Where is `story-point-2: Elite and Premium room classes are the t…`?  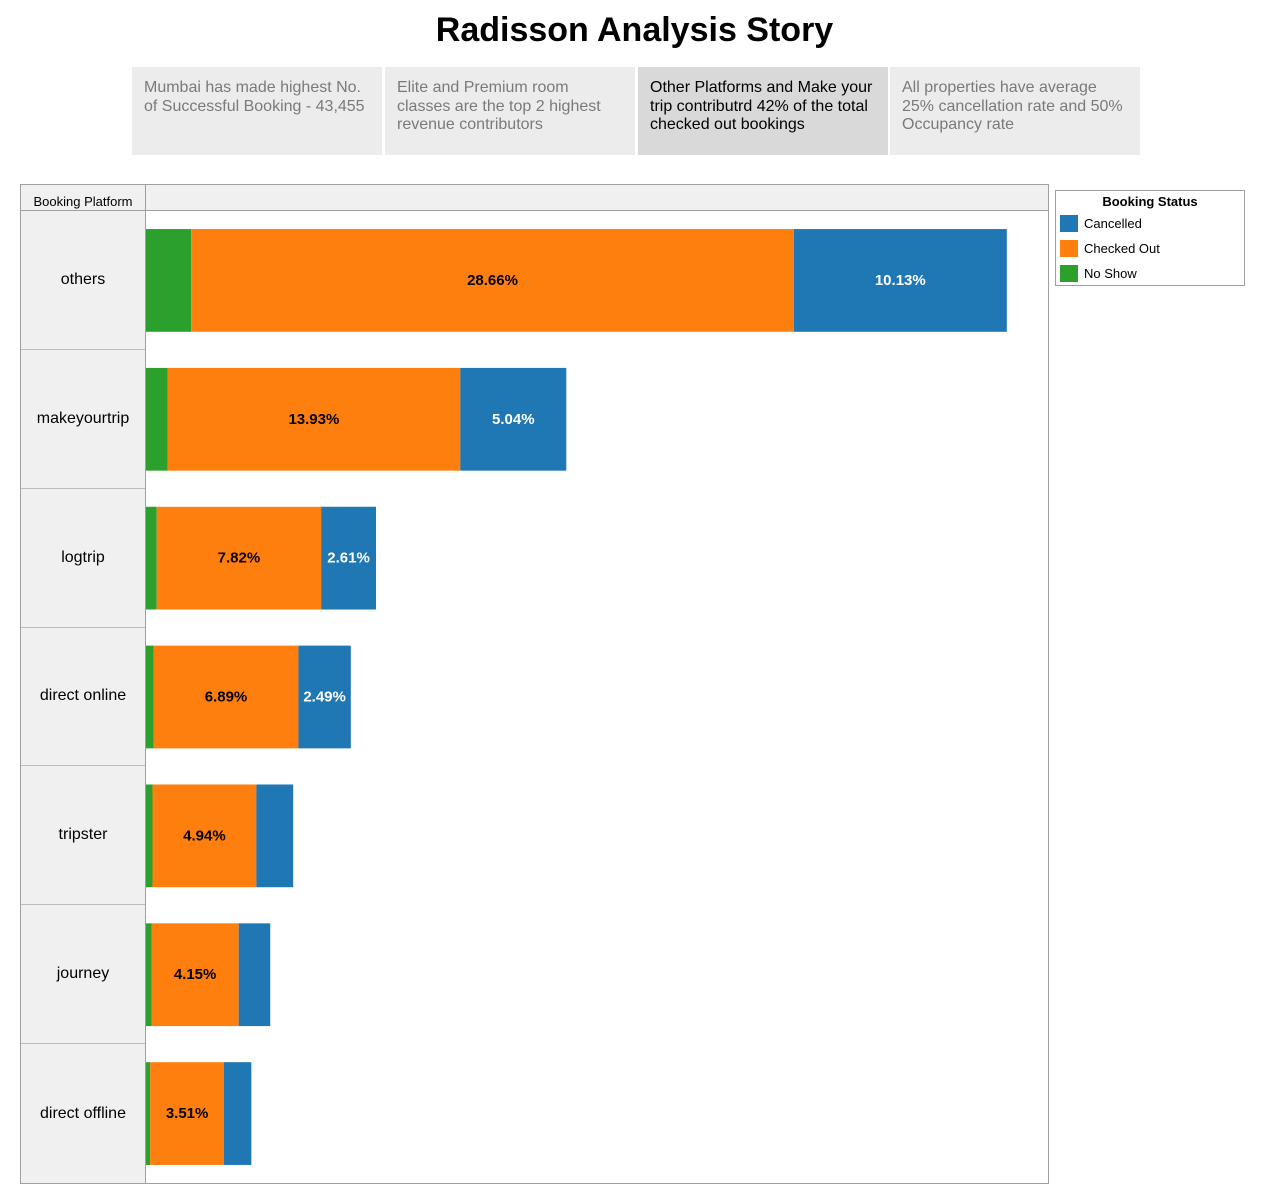 story-point-2: Elite and Premium room classes are the t… is located at coordinates (510, 111).